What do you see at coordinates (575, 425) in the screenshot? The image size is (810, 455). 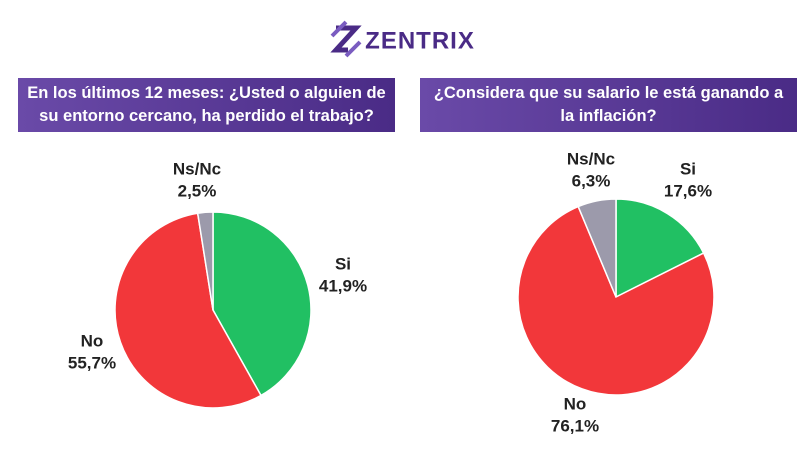 I see `slice-value-label: 76,1%` at bounding box center [575, 425].